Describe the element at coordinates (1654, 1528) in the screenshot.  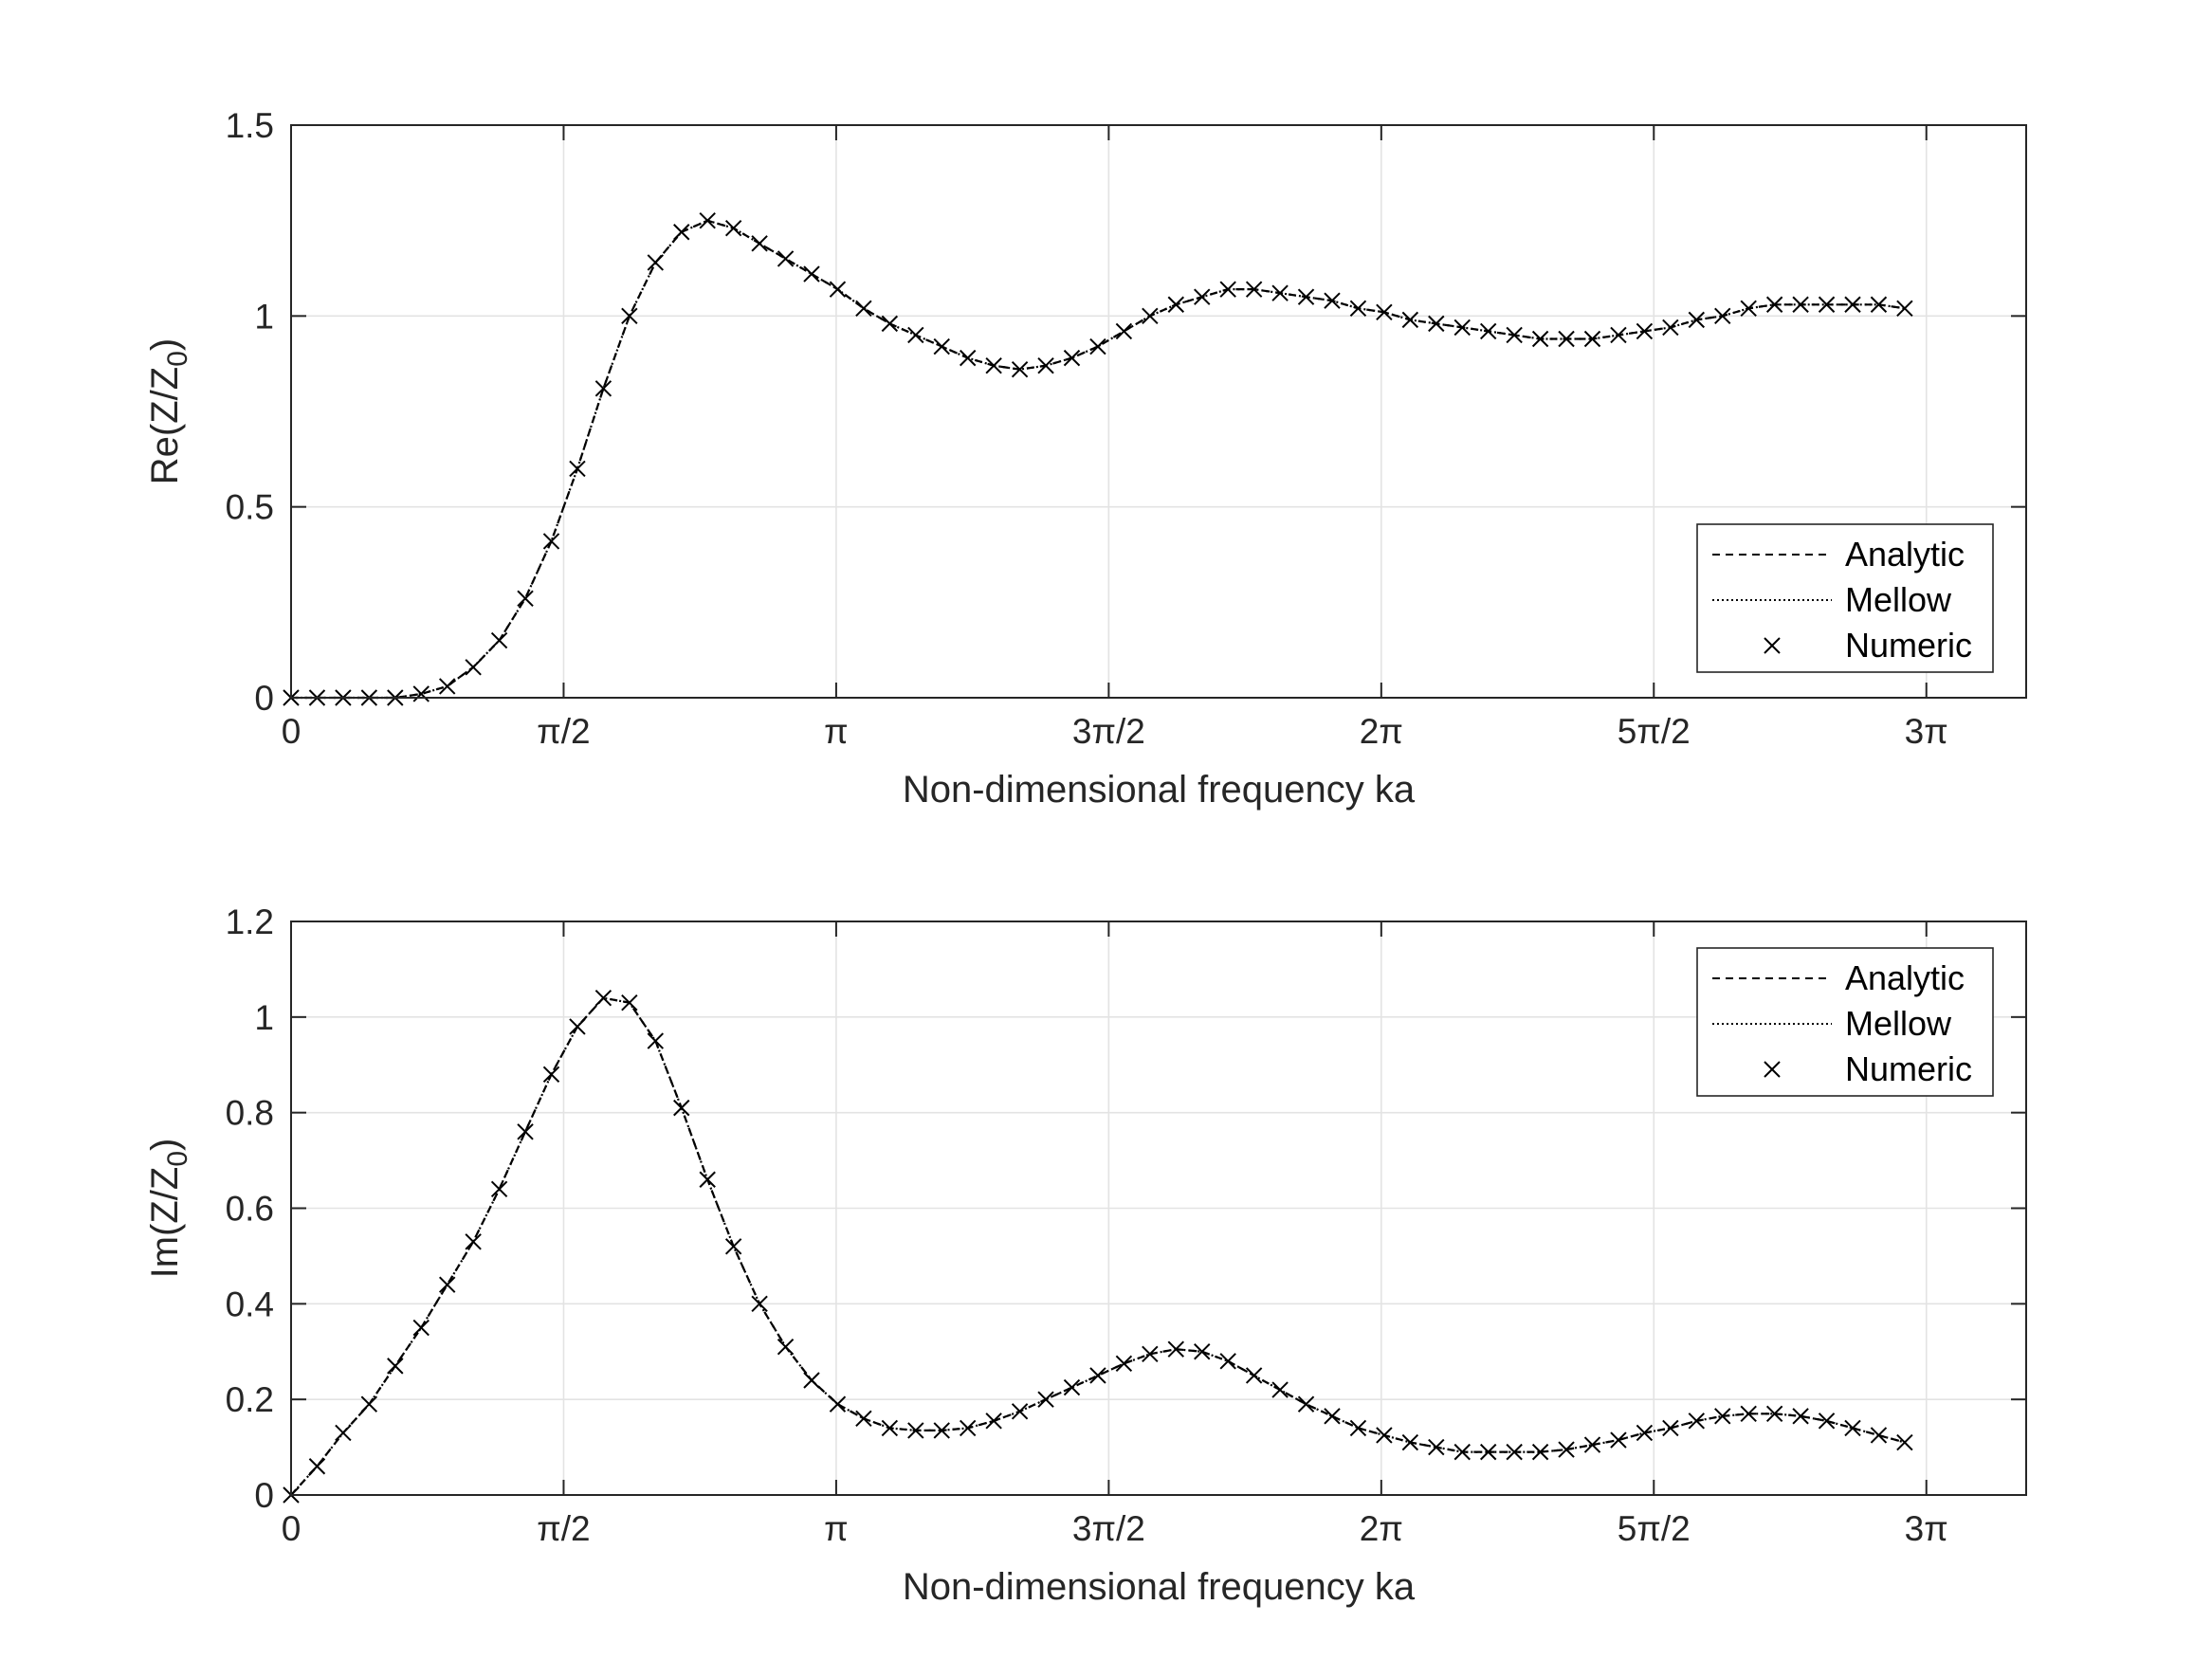
I see `x-tick-label: 5π/2` at that location.